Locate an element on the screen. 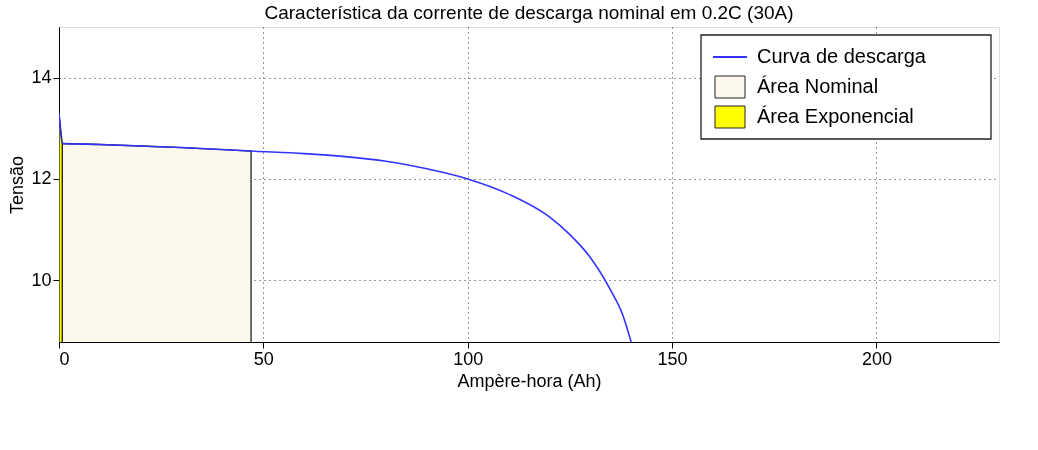 The height and width of the screenshot is (450, 1038). x-tick-label: 100 is located at coordinates (468, 358).